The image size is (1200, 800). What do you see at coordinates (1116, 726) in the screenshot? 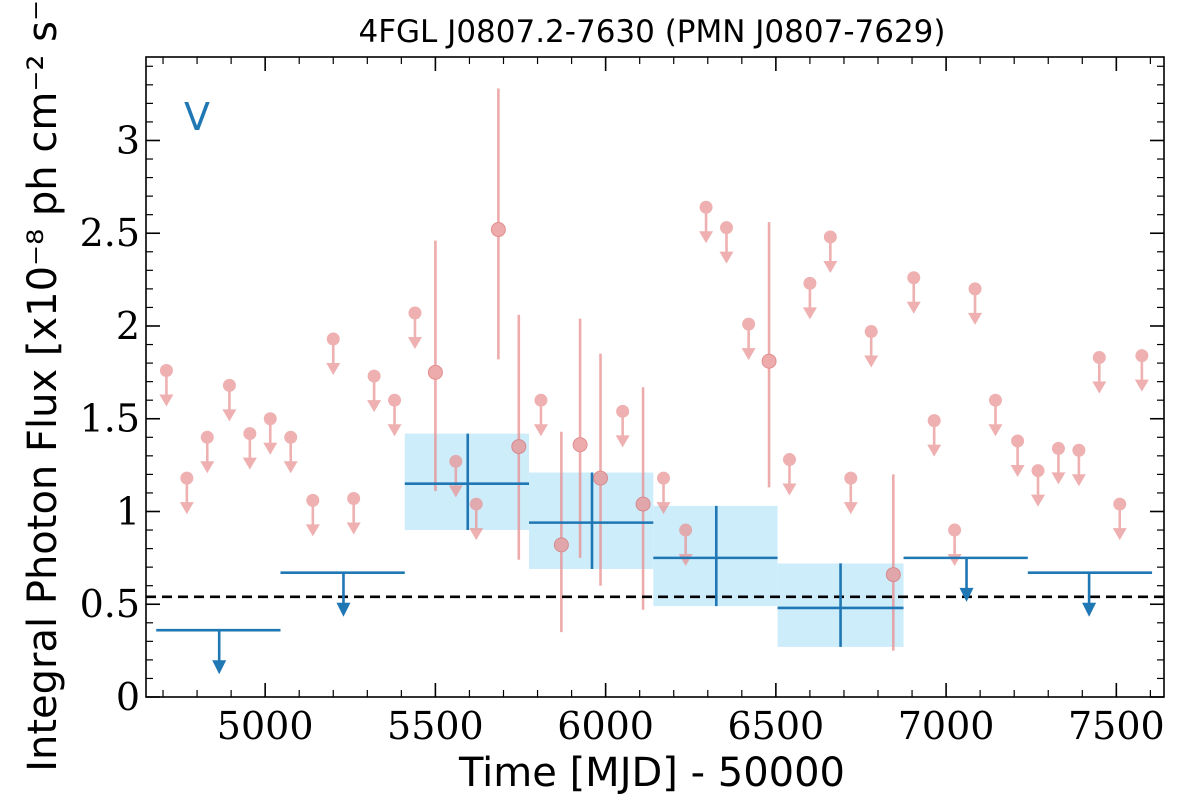
I see `x-tick-label: 7500` at bounding box center [1116, 726].